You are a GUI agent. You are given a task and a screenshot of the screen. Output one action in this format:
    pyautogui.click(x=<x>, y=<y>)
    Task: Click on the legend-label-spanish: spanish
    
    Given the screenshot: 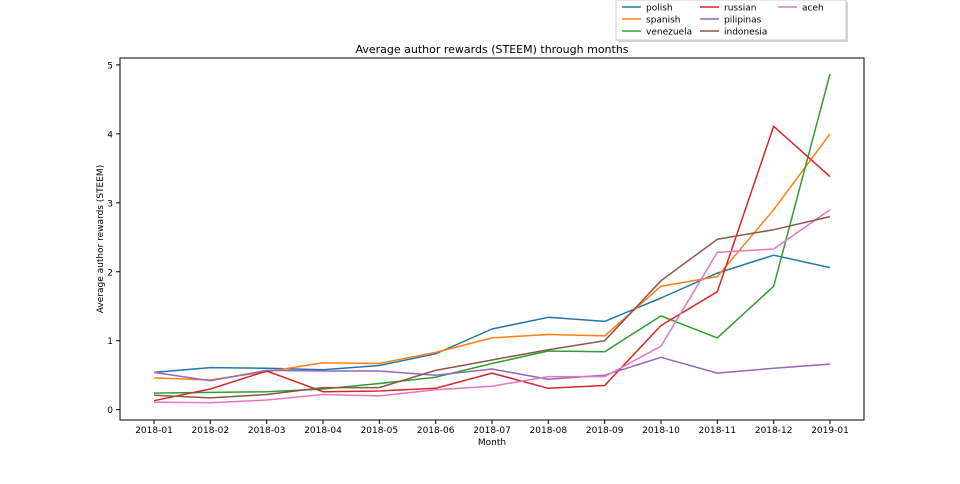 What is the action you would take?
    pyautogui.click(x=663, y=21)
    